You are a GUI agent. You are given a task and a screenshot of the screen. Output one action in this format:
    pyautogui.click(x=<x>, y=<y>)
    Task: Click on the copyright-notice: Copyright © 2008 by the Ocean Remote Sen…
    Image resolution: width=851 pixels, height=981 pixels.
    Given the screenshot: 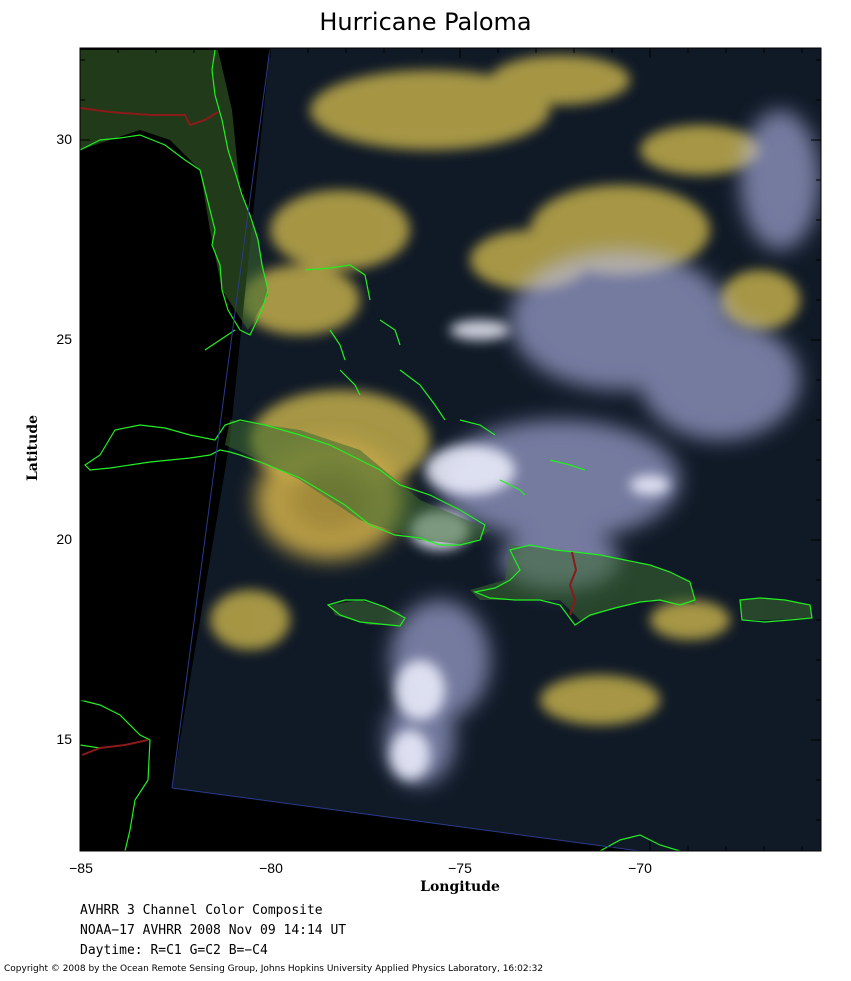 What is the action you would take?
    pyautogui.click(x=274, y=969)
    